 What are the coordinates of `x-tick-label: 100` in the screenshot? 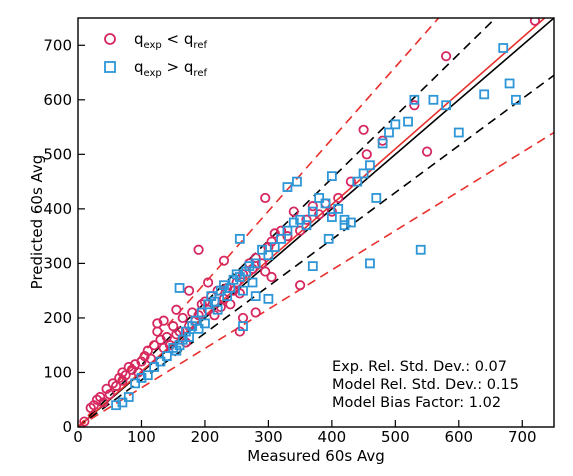 It's located at (141, 437).